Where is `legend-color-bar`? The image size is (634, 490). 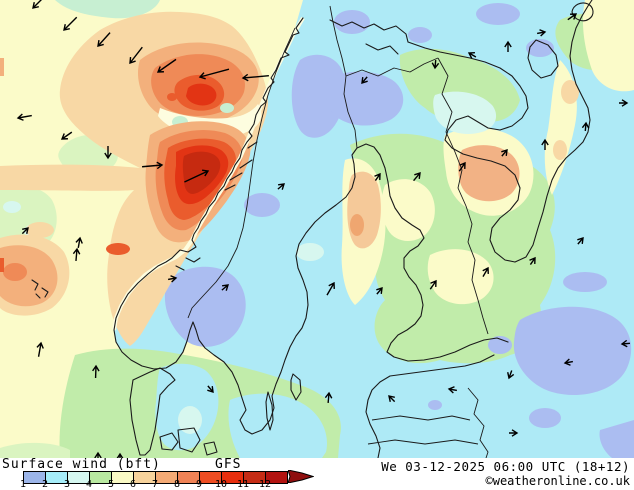 legend-color-bar is located at coordinates (155, 477).